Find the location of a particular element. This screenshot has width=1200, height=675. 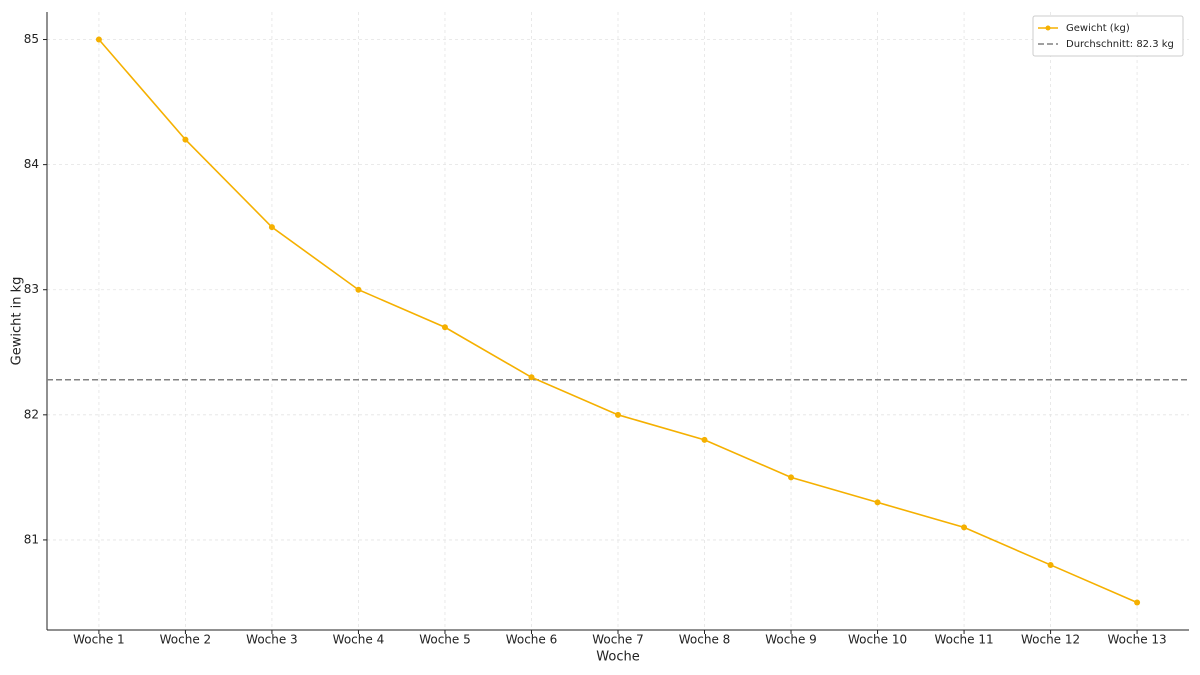

legend-label: Durchschnitt: 82.3 kg is located at coordinates (1120, 44).